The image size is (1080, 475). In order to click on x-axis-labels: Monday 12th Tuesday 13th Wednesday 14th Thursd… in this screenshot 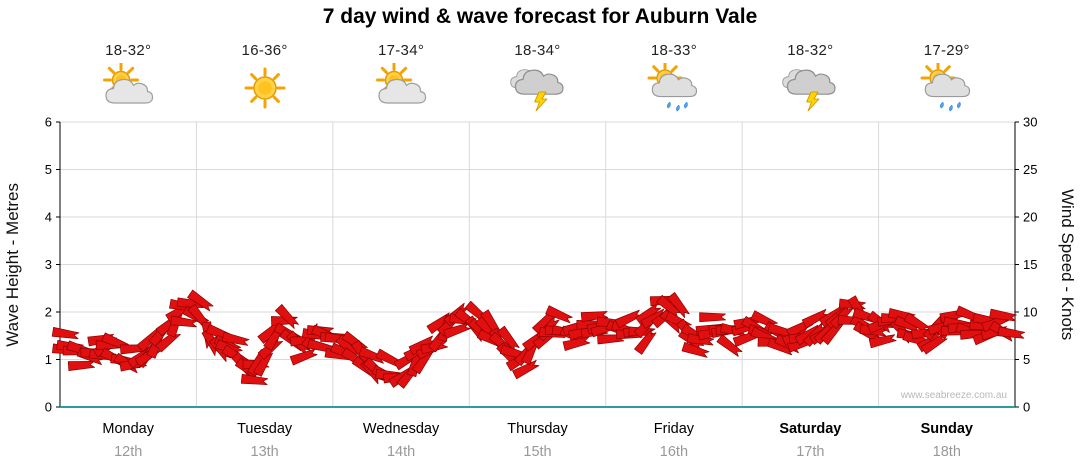, I will do `click(537, 440)`.